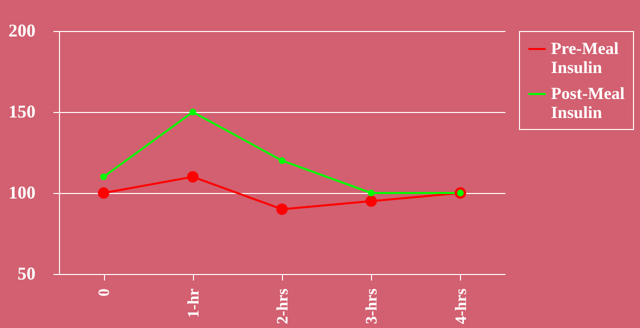 The height and width of the screenshot is (328, 640). I want to click on x-tick-label: 0, so click(105, 292).